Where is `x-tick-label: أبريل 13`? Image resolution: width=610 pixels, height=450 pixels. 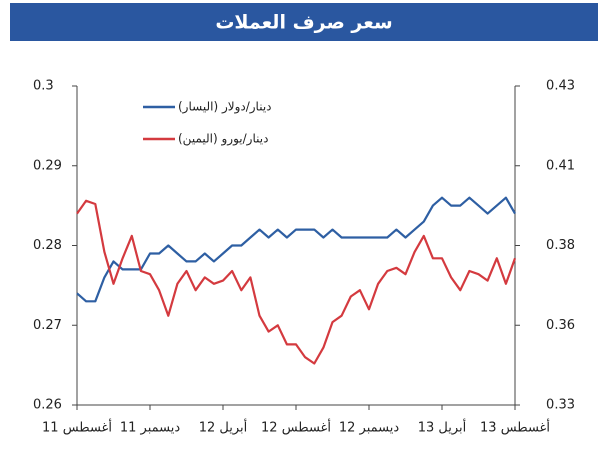
x-tick-label: أبريل 13 is located at coordinates (442, 427).